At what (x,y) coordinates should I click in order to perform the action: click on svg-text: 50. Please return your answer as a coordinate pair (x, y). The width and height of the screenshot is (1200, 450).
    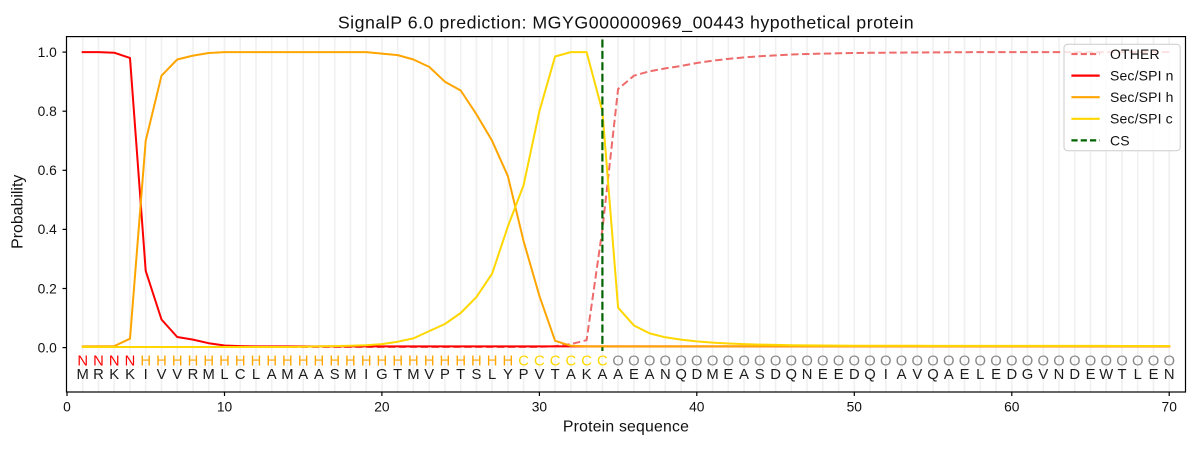
    Looking at the image, I should click on (855, 407).